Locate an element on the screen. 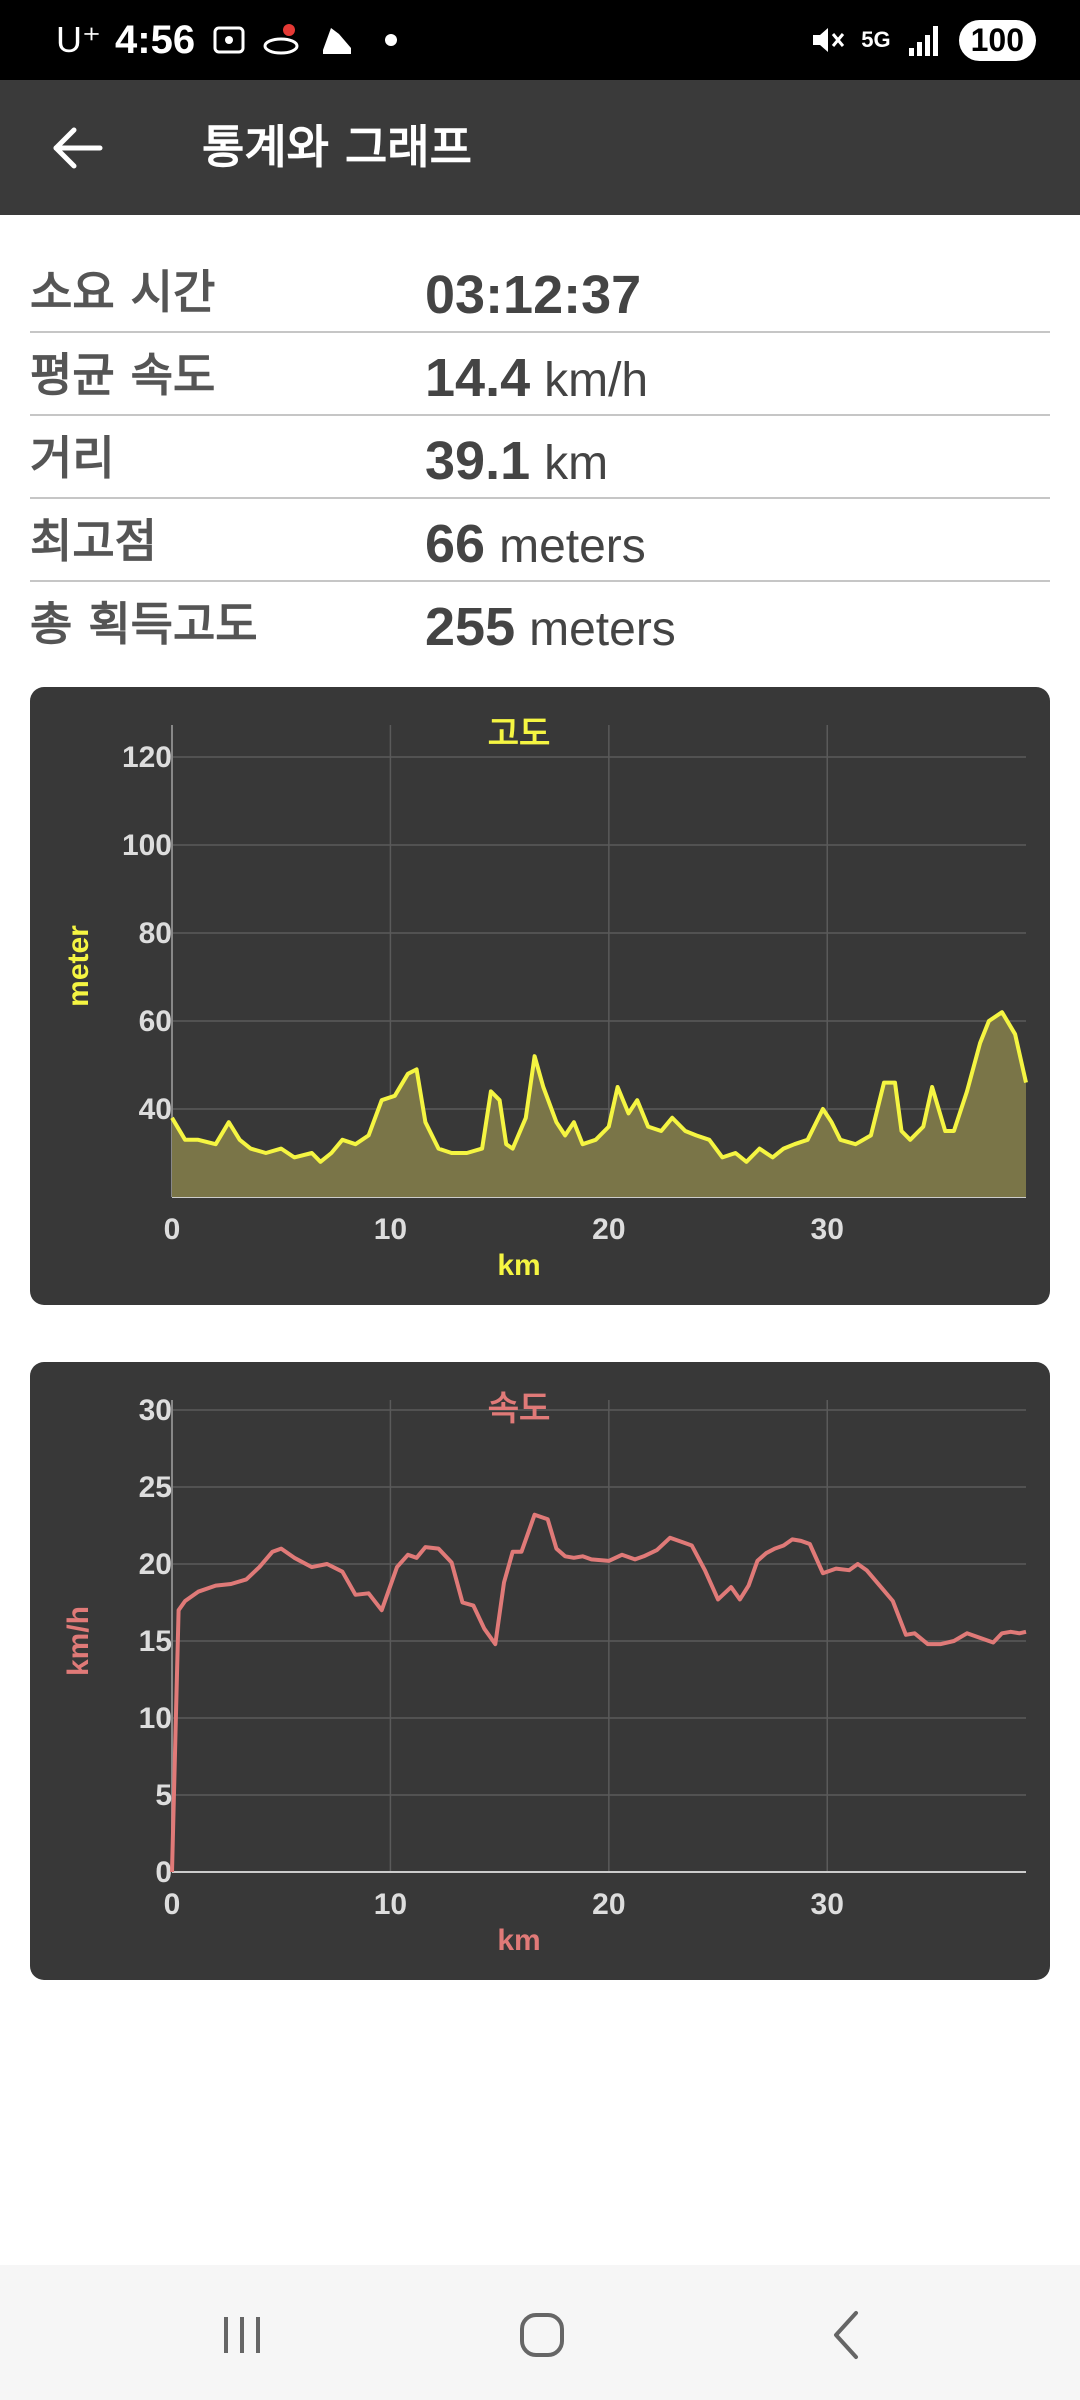  stat-row-distance: 거리 39.1 km is located at coordinates (540, 457).